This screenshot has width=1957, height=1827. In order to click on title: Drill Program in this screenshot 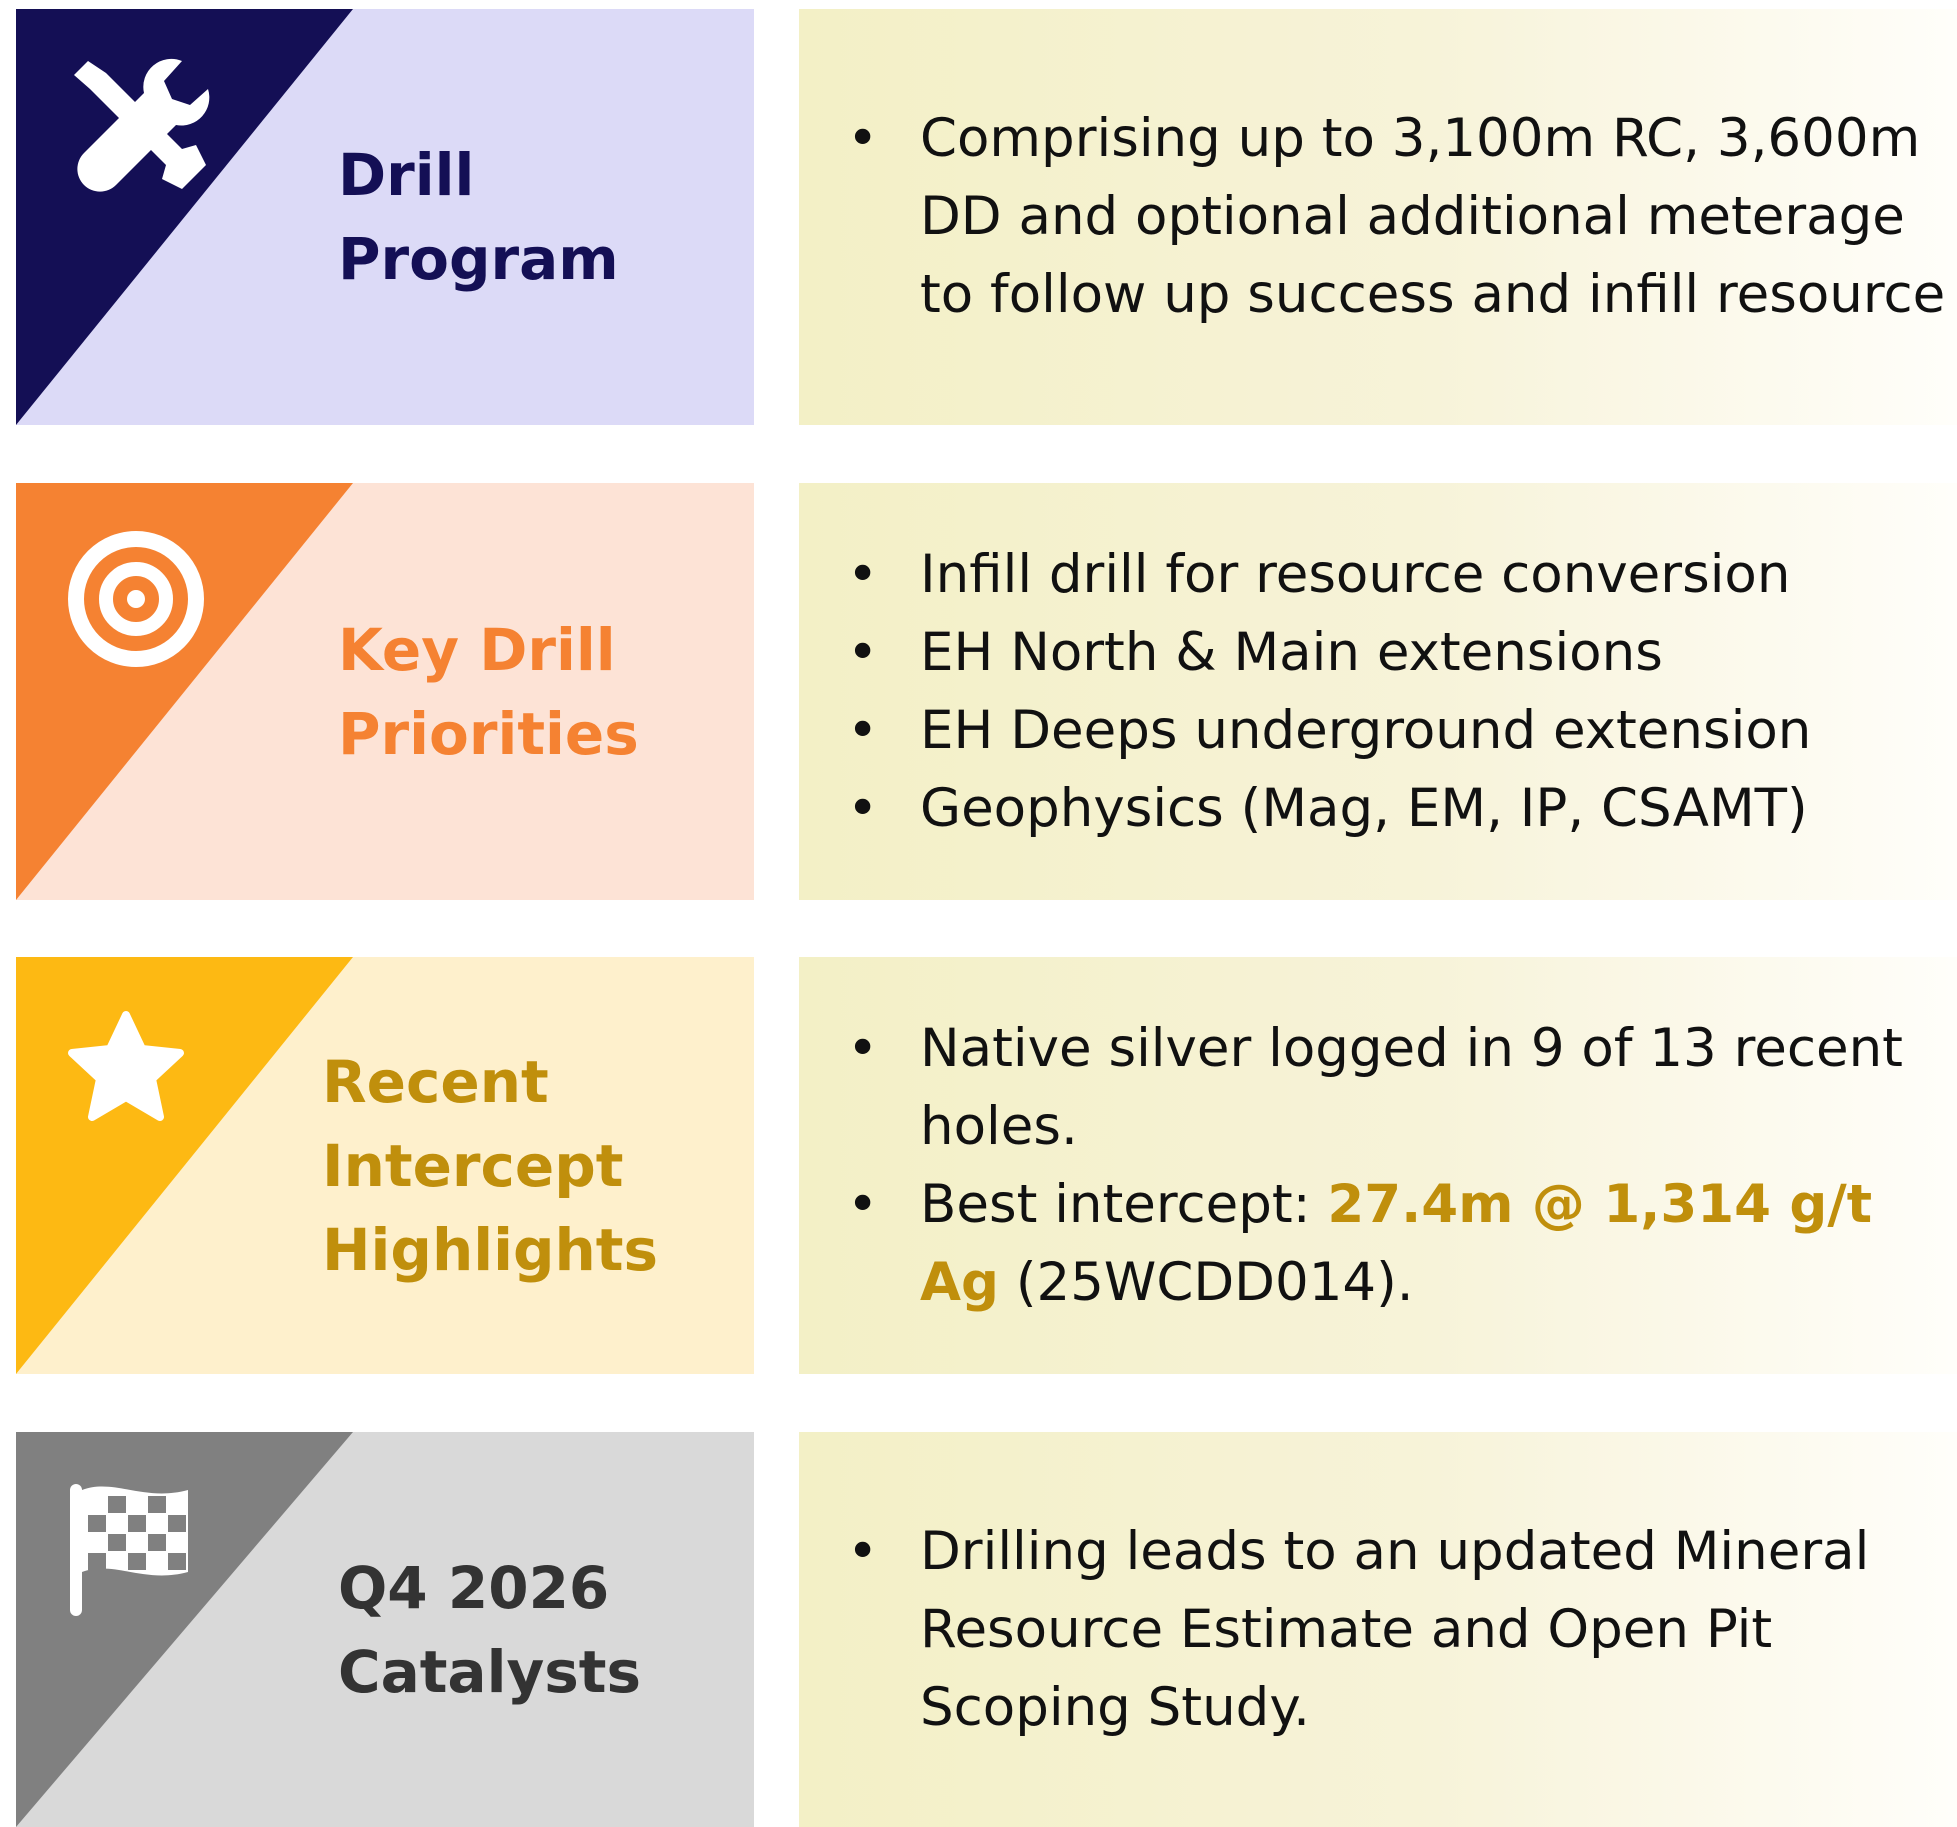, I will do `click(478, 217)`.